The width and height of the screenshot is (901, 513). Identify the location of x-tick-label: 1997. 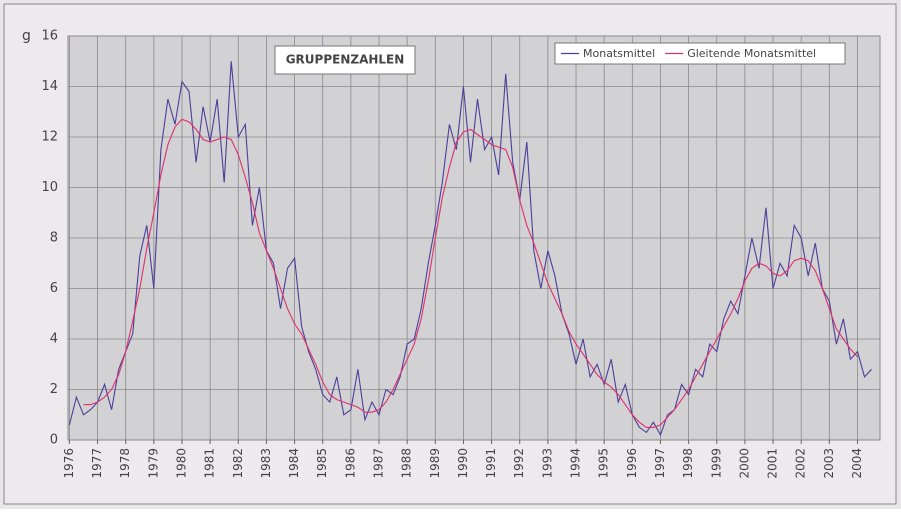
(660, 463).